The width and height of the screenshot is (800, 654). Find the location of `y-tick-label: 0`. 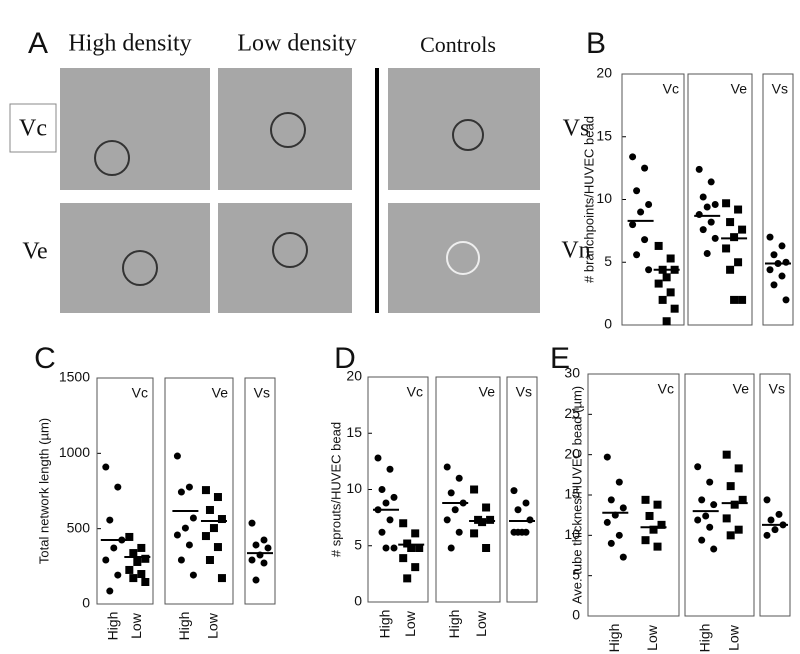

y-tick-label: 0 is located at coordinates (86, 603).